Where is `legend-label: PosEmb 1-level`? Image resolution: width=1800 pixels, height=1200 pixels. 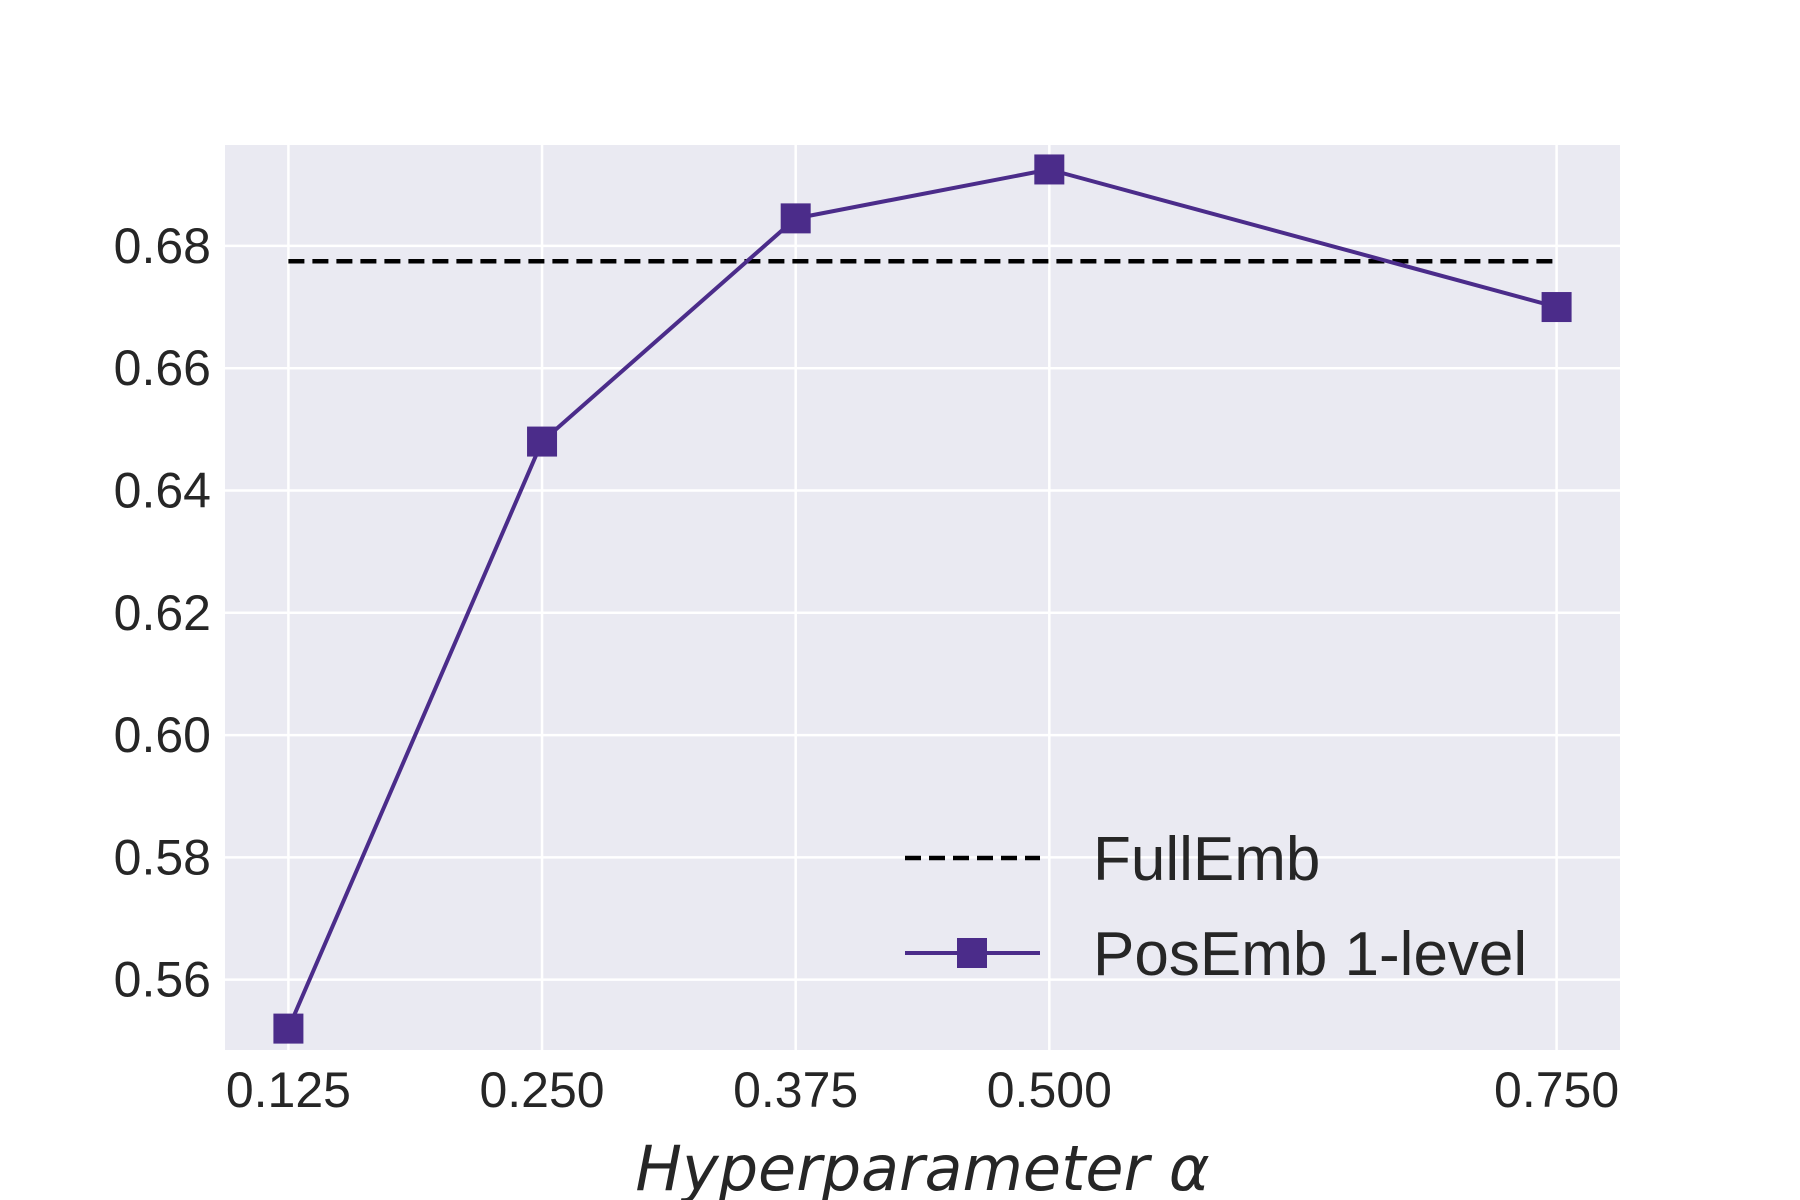
legend-label: PosEmb 1-level is located at coordinates (1310, 954).